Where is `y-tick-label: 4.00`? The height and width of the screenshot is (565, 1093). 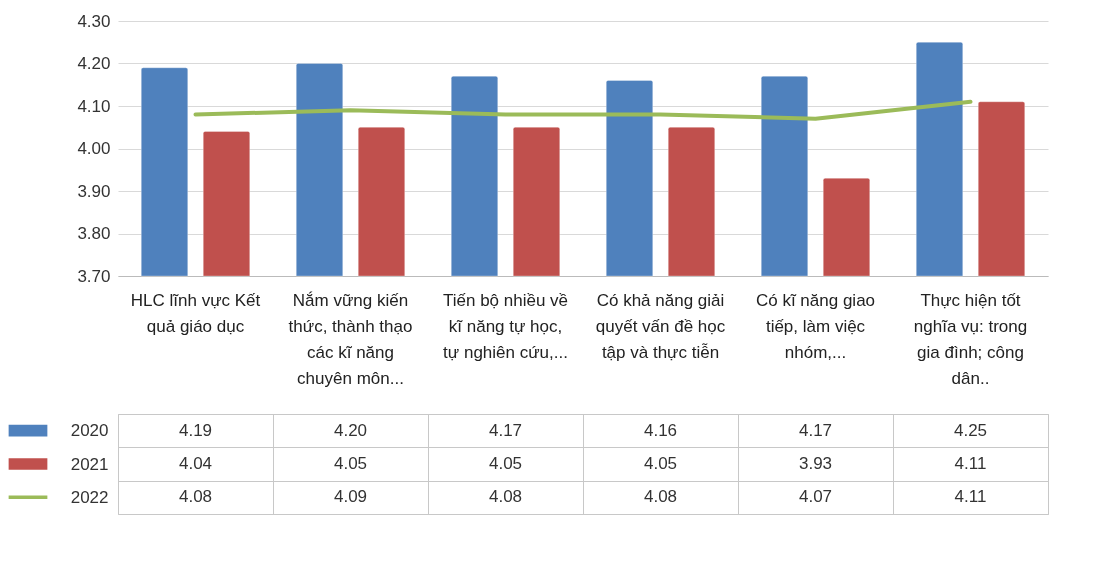 y-tick-label: 4.00 is located at coordinates (94, 148).